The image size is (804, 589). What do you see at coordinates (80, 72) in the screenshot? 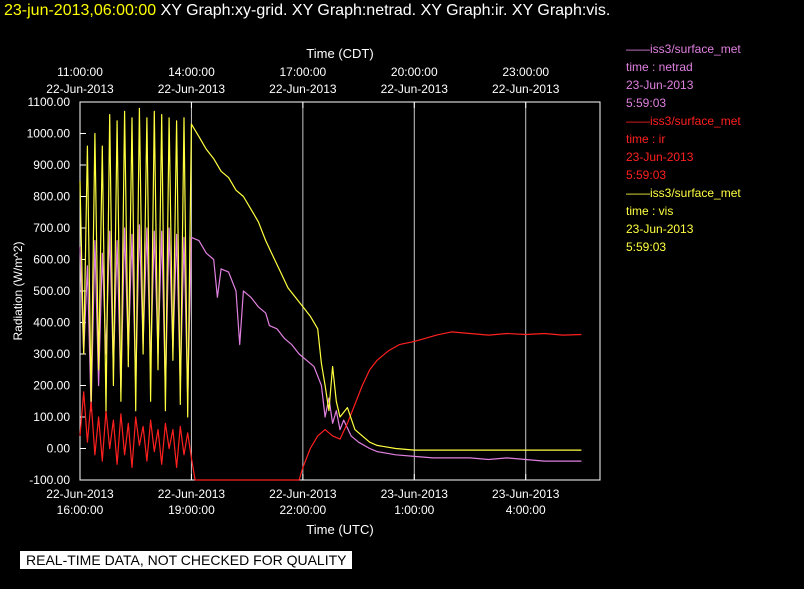
I see `x-top-label-time: 11:00:00` at bounding box center [80, 72].